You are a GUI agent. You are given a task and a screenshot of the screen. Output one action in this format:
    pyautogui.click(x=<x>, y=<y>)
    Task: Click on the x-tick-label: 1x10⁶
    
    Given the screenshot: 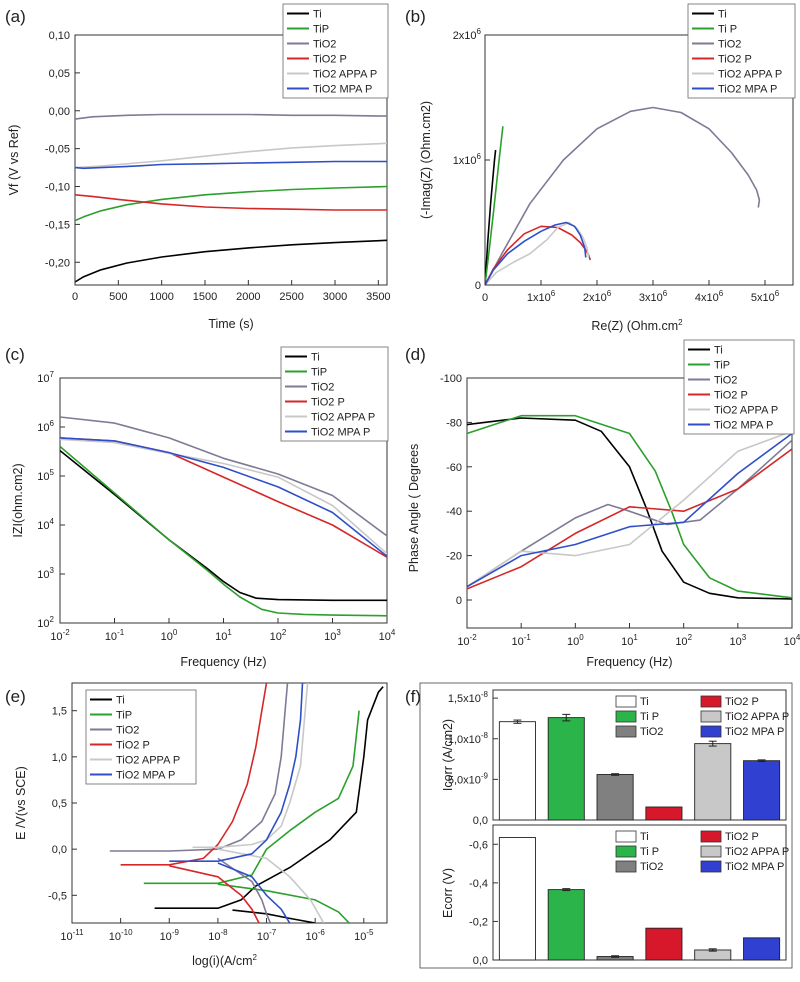 What is the action you would take?
    pyautogui.click(x=541, y=296)
    